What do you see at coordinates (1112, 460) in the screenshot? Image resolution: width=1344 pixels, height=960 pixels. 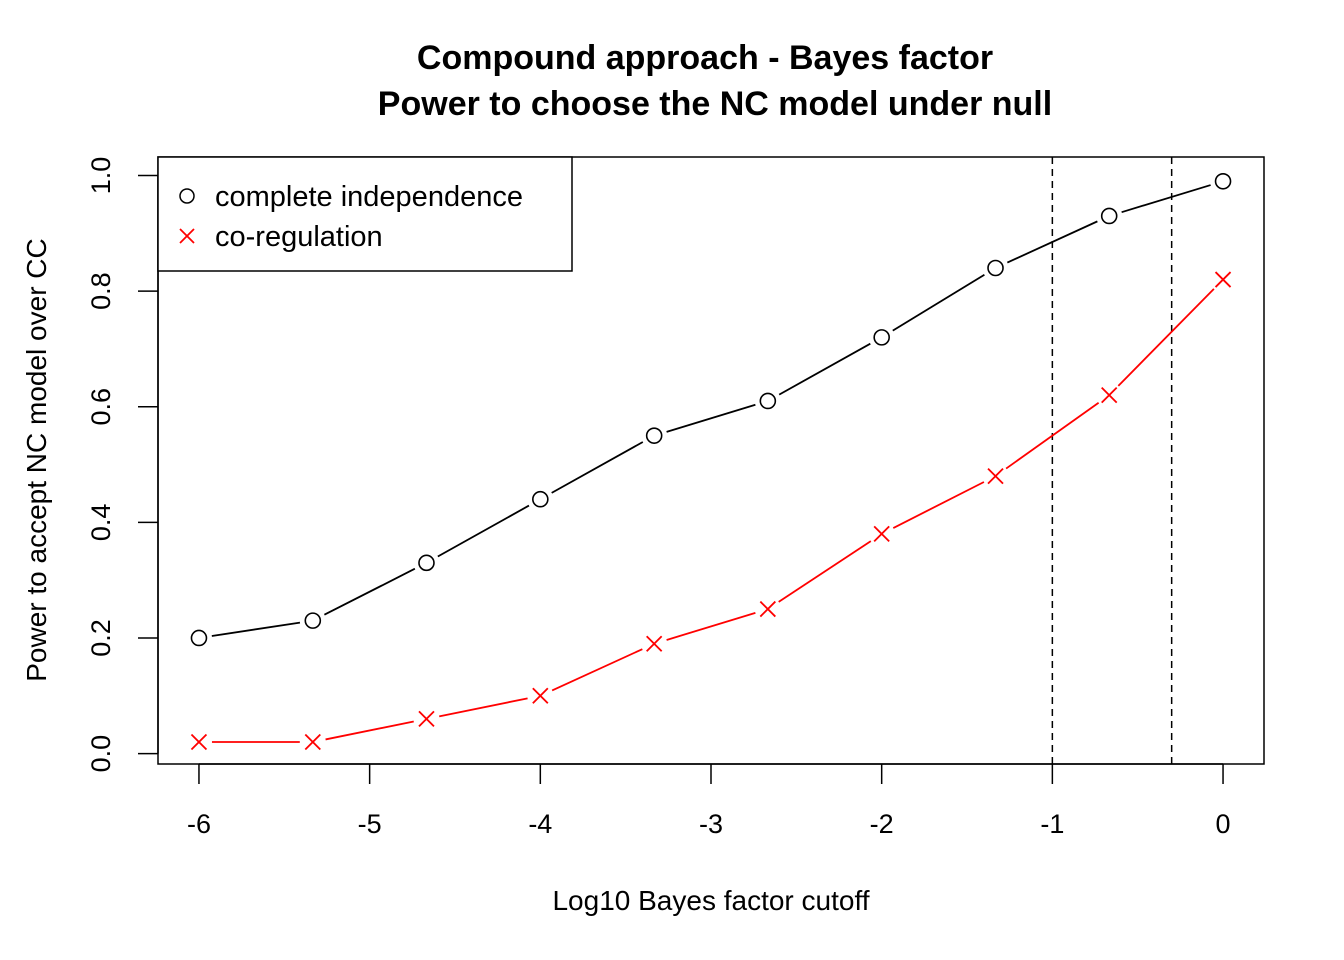 I see `reference-lines` at bounding box center [1112, 460].